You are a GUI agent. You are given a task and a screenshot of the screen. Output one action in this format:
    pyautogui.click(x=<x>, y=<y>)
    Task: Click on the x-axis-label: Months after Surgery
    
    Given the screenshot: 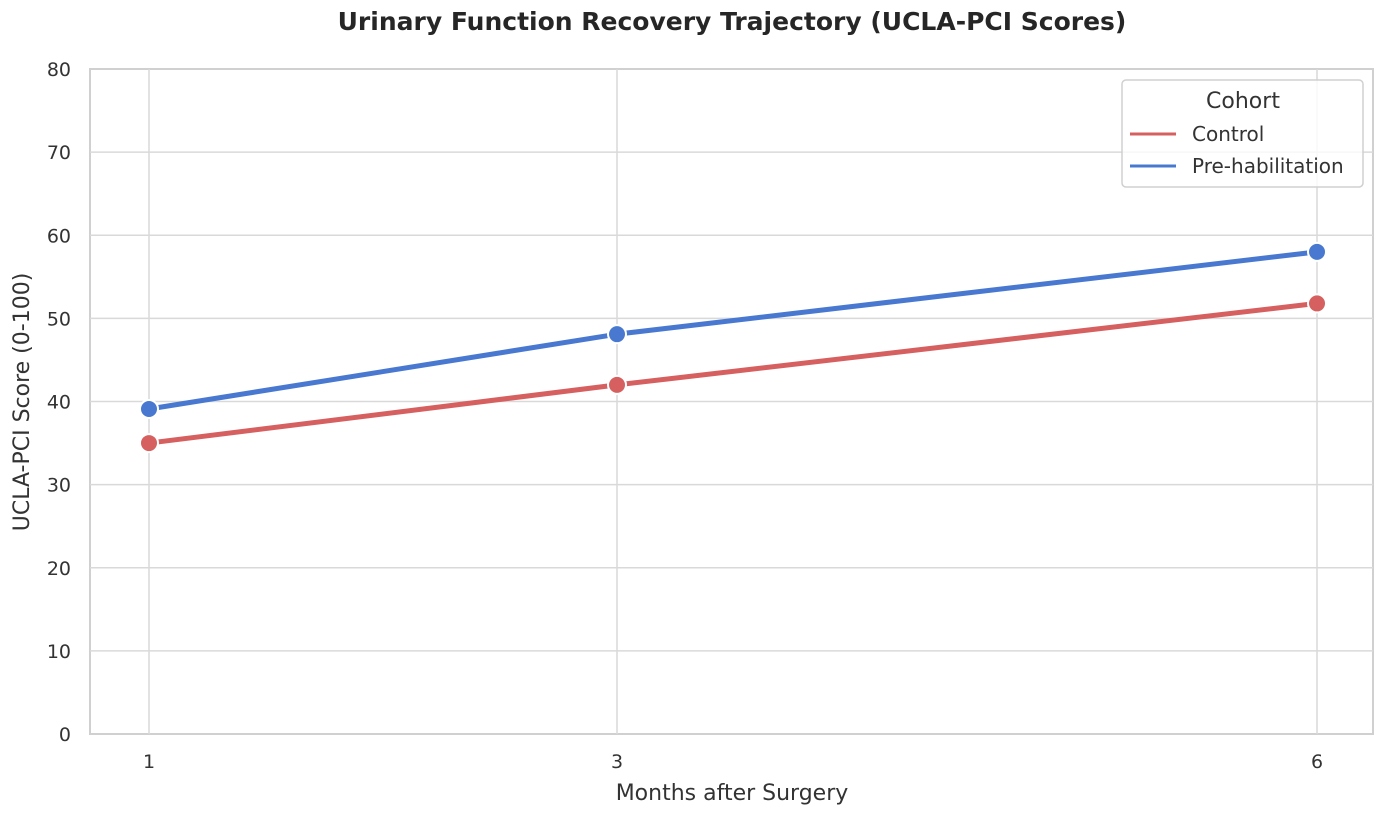 What is the action you would take?
    pyautogui.click(x=732, y=793)
    